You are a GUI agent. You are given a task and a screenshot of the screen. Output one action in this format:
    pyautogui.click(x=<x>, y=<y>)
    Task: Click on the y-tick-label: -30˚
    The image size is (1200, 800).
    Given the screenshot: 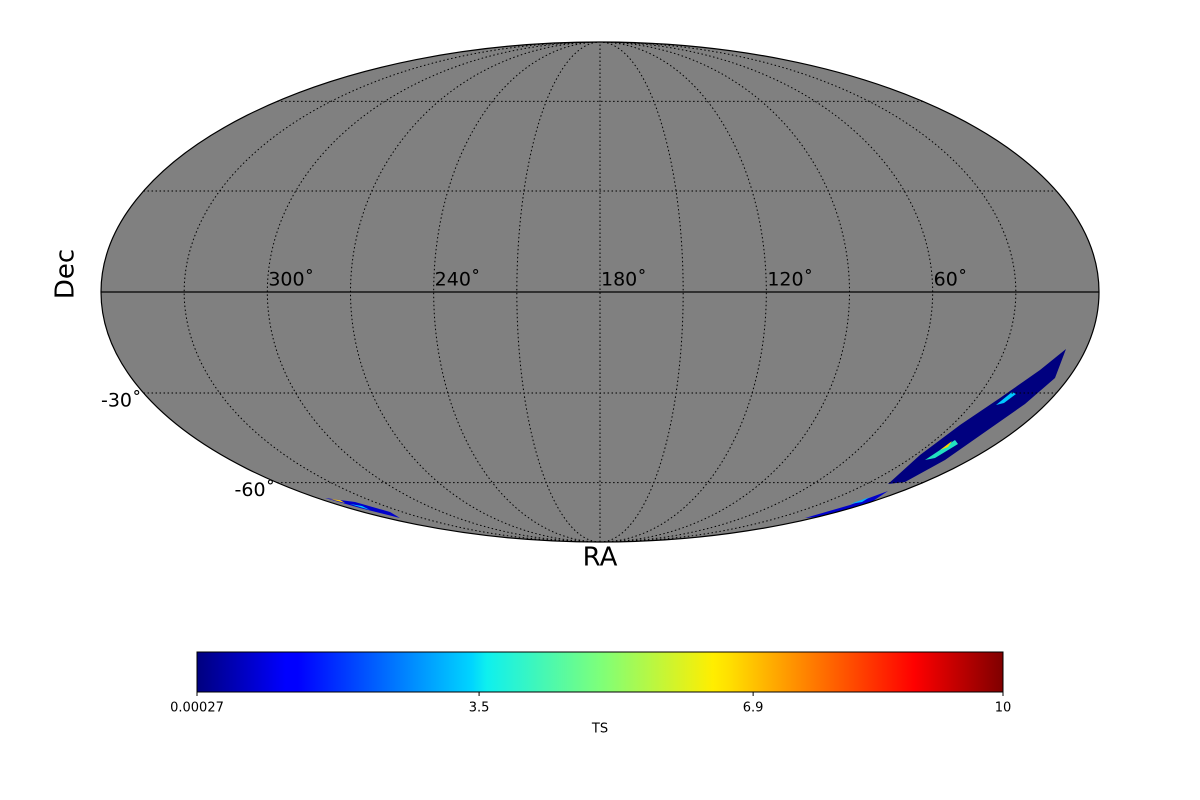 What is the action you would take?
    pyautogui.click(x=121, y=400)
    